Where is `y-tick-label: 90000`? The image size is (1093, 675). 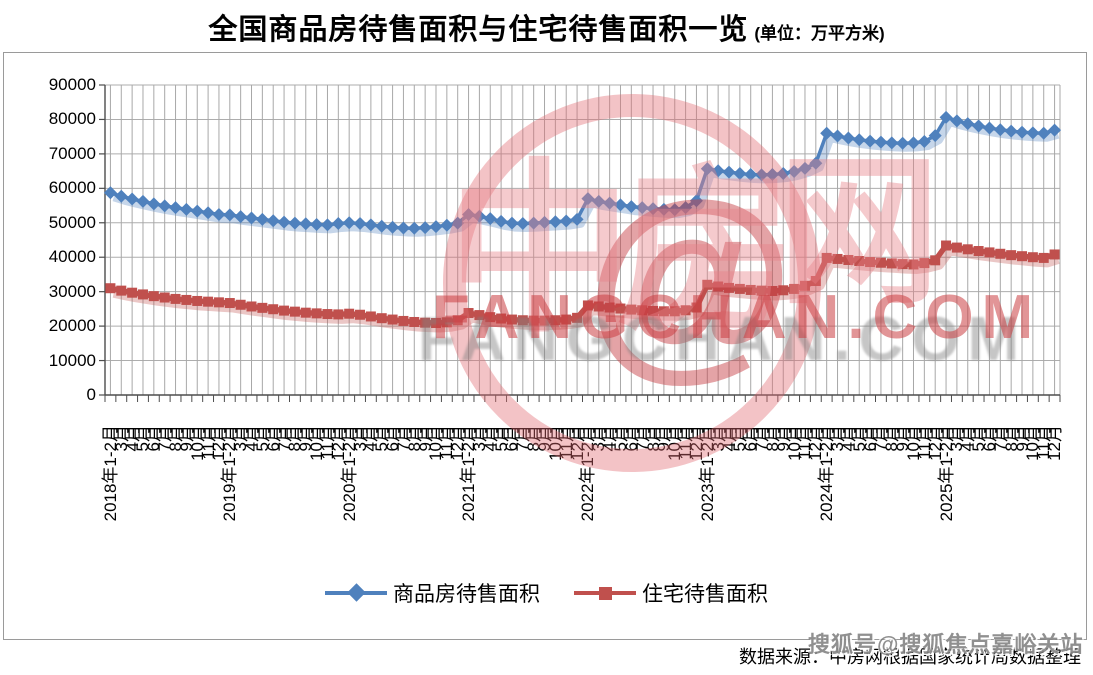
y-tick-label: 90000 is located at coordinates (72, 84).